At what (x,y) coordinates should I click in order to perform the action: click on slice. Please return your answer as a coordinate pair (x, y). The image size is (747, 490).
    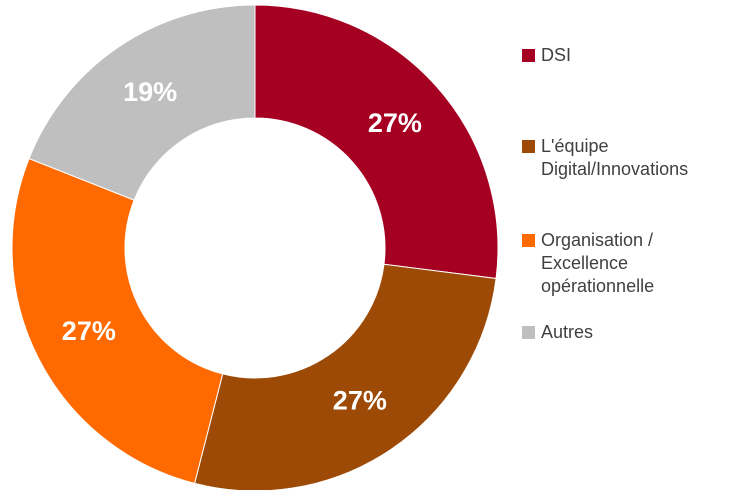
    Looking at the image, I should click on (142, 102).